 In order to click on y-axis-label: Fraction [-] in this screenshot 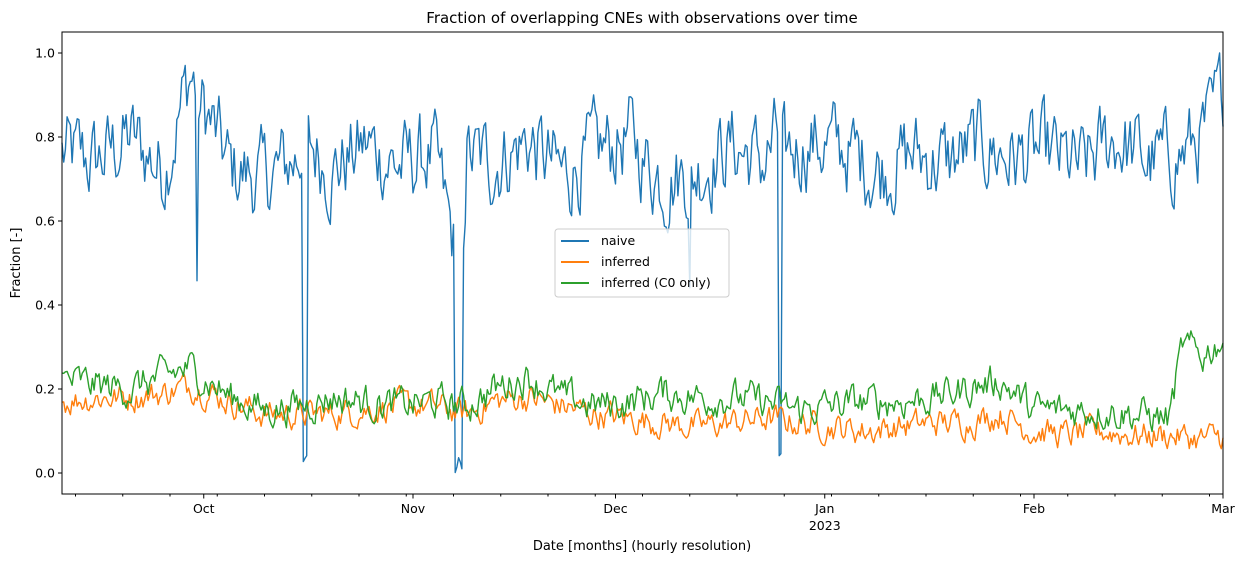, I will do `click(16, 263)`.